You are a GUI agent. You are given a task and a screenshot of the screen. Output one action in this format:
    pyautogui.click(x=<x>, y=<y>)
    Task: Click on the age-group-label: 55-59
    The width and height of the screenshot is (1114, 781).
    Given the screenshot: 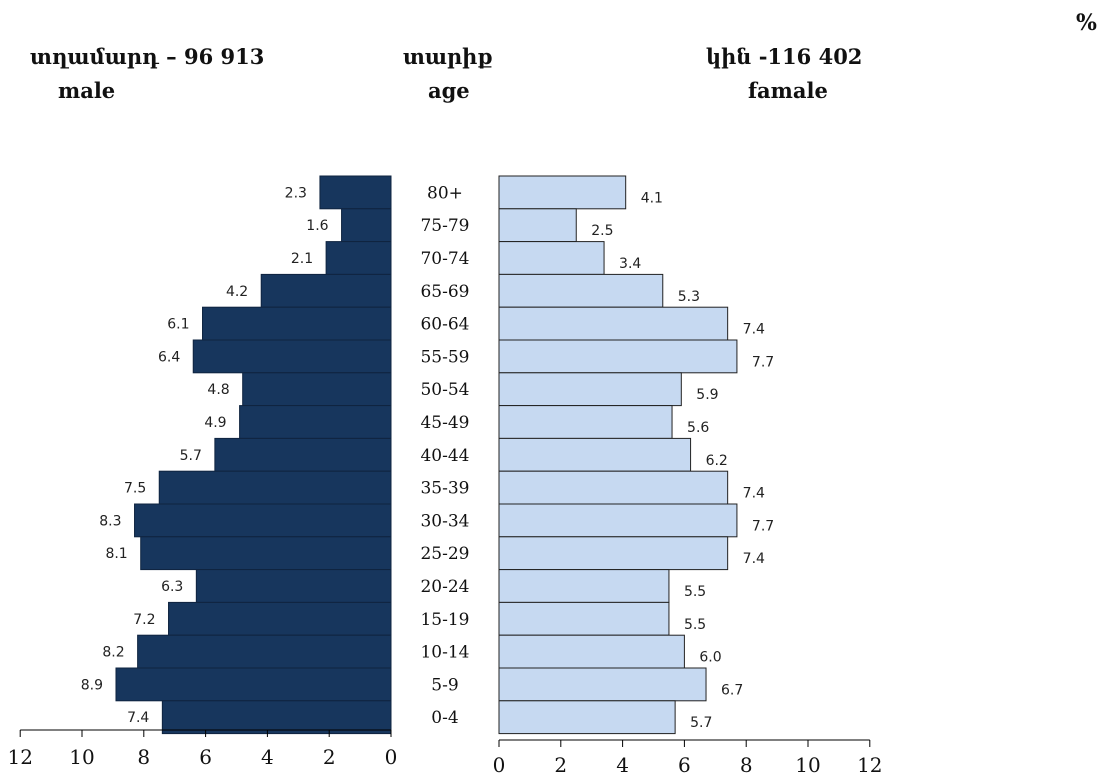 What is the action you would take?
    pyautogui.click(x=444, y=357)
    